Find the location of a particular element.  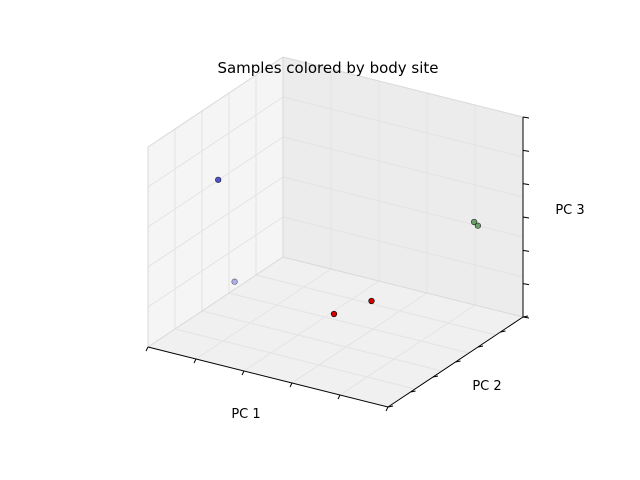

z-axis-label: PC 3 is located at coordinates (569, 210).